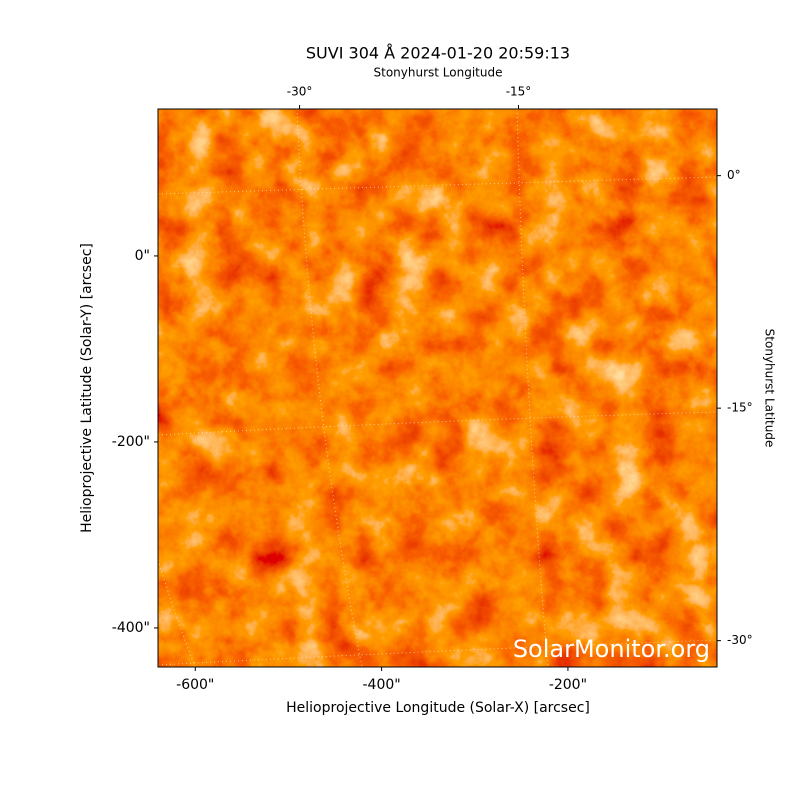  What do you see at coordinates (740, 640) in the screenshot?
I see `y2-tick-label: -30°` at bounding box center [740, 640].